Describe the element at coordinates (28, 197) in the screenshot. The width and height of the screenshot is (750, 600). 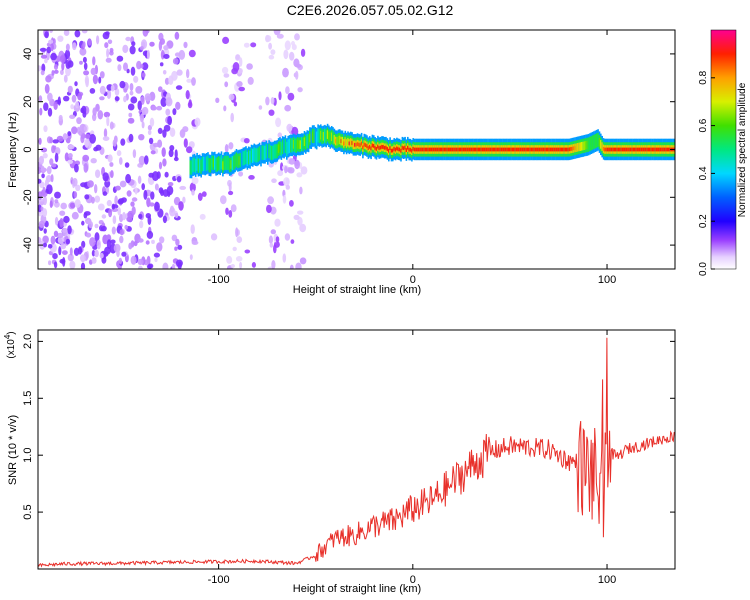
I see `y-tick-label: -20` at that location.